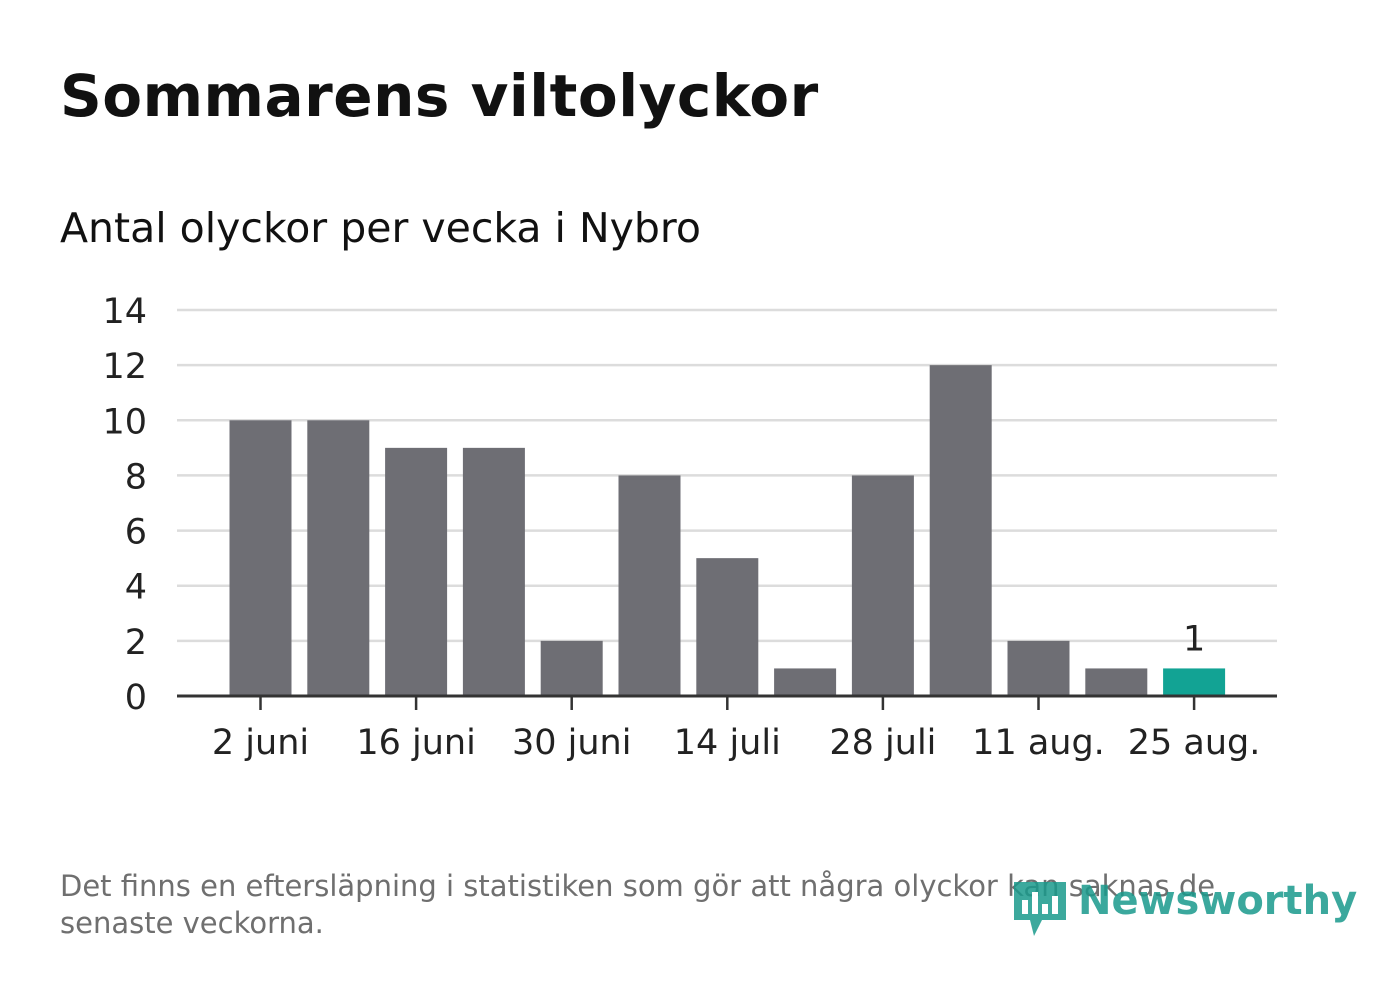 Image resolution: width=1382 pixels, height=999 pixels. I want to click on y-tick-label: 2, so click(136, 643).